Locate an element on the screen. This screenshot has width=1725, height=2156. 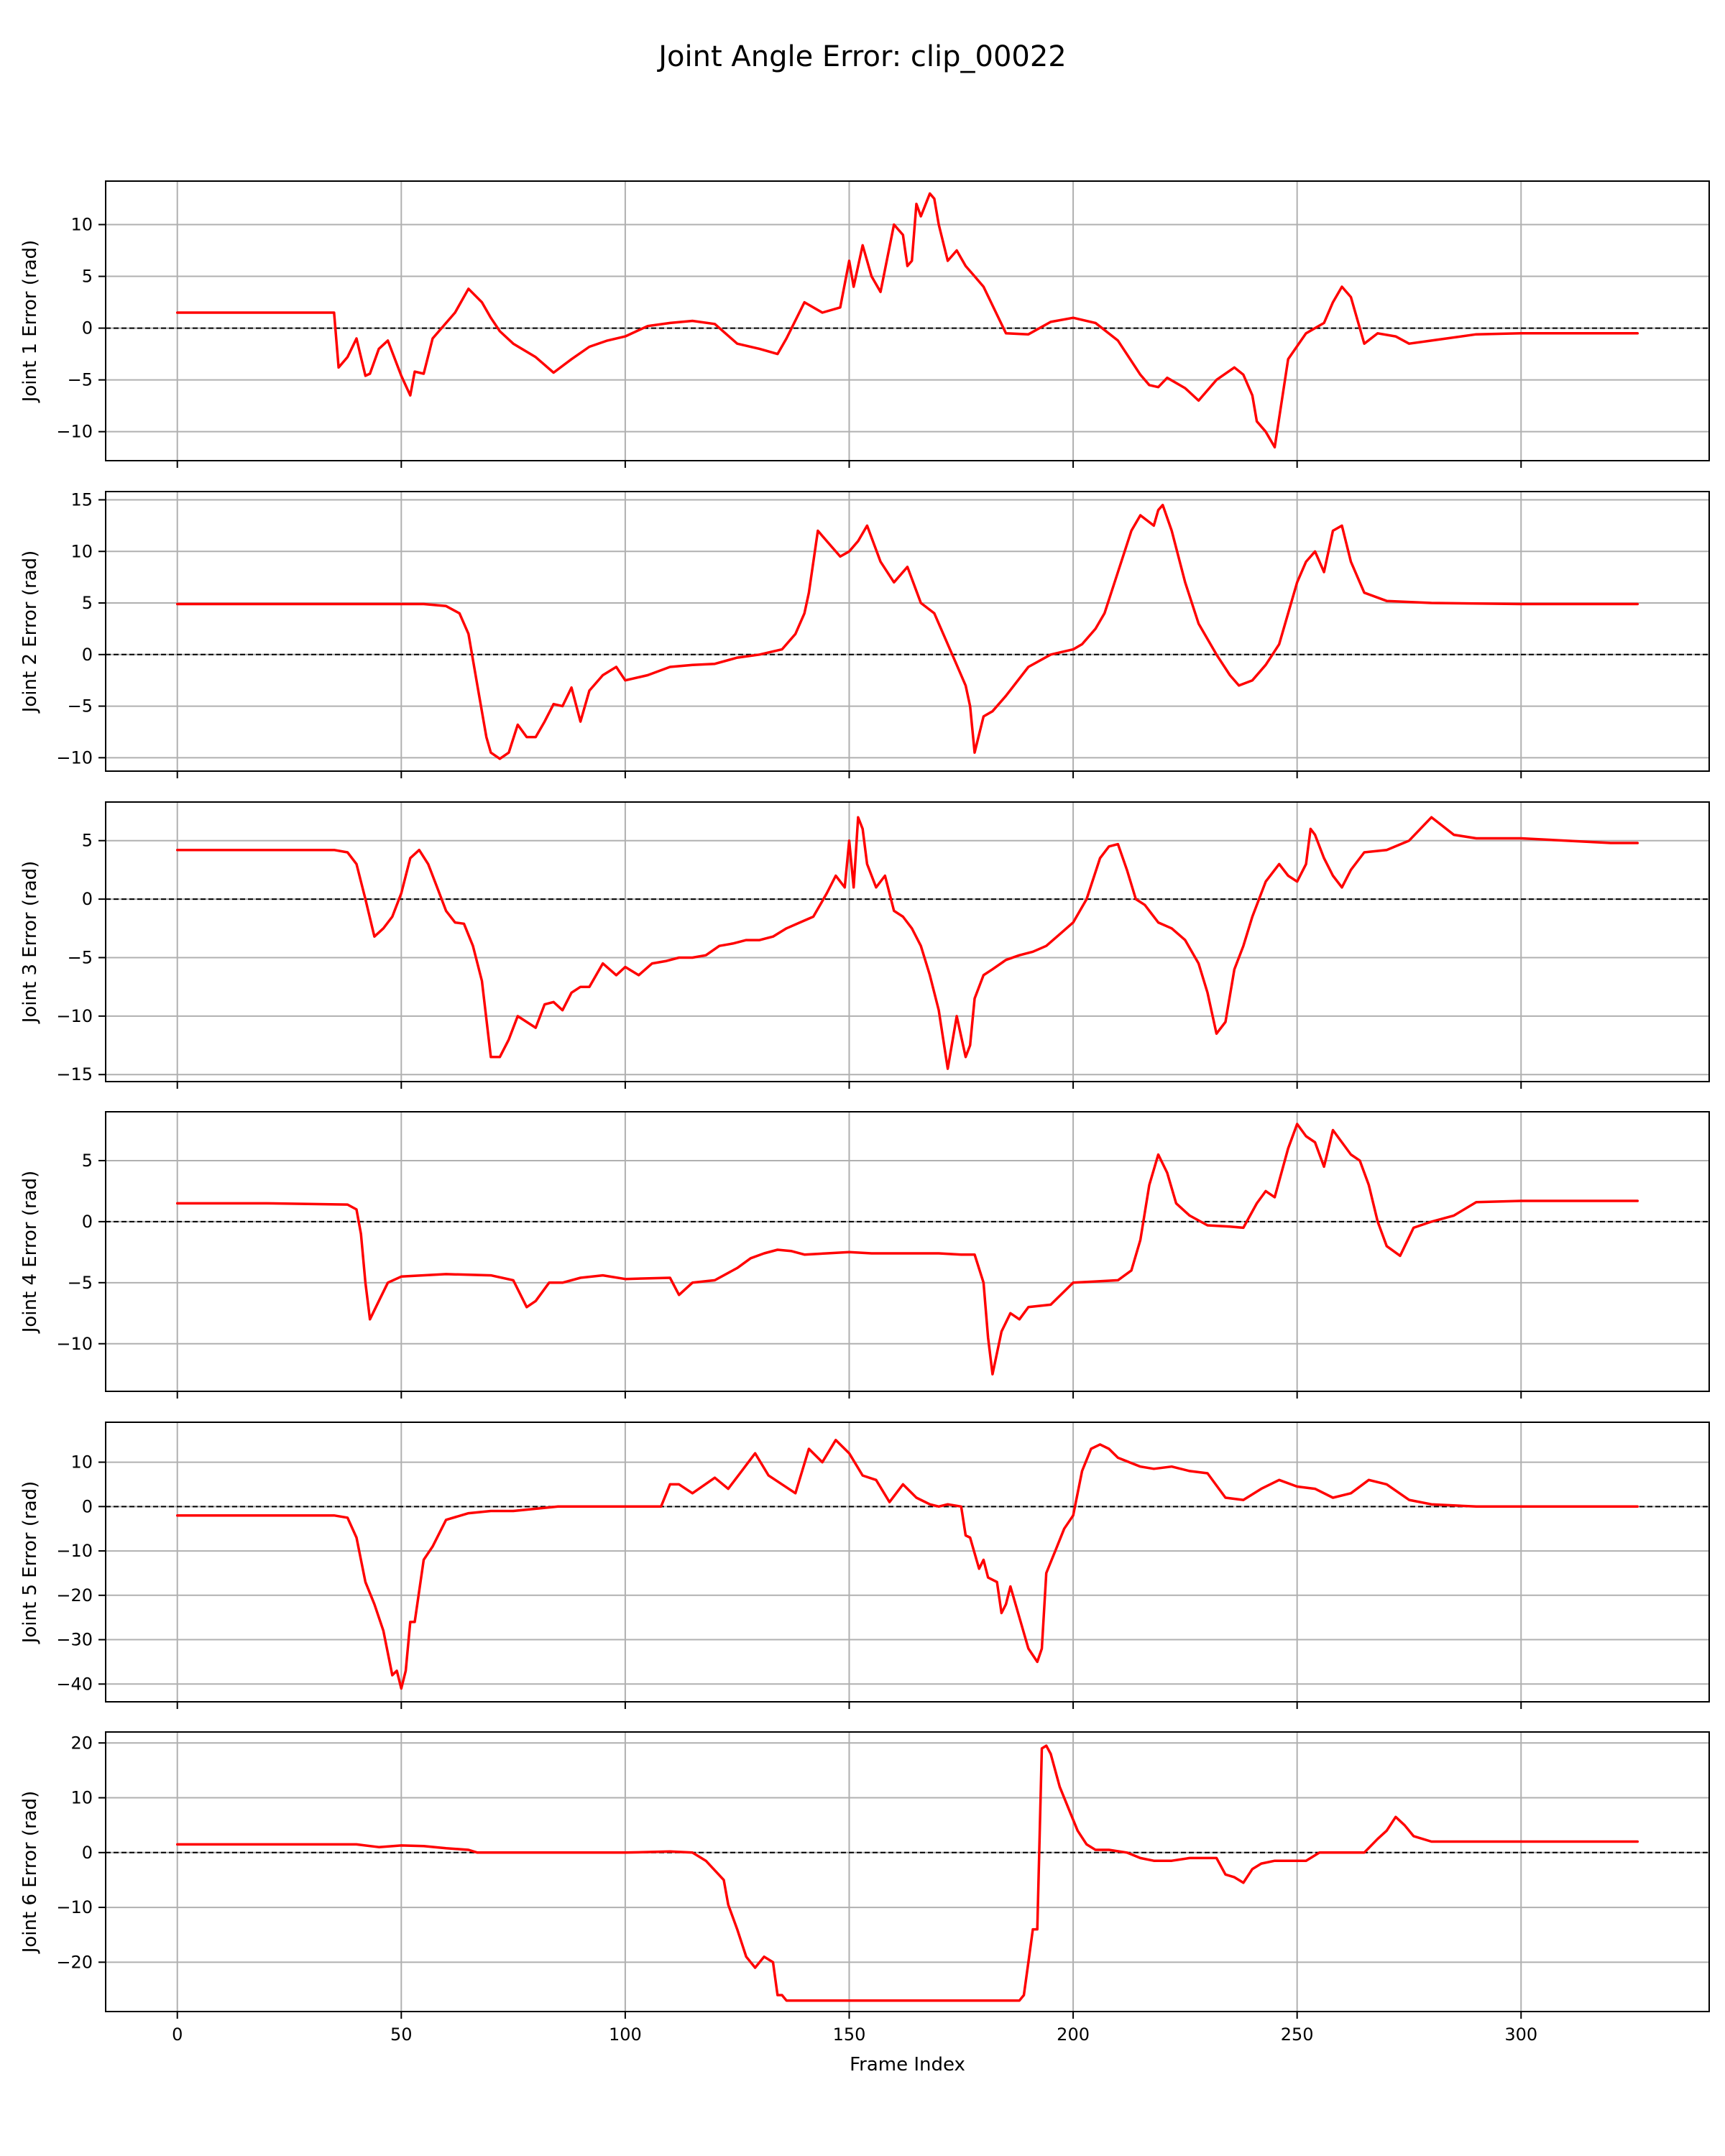
subplot-joint-3: −15 −10 −5 0 5 Joint 3 Error (rad) is located at coordinates (864, 945).